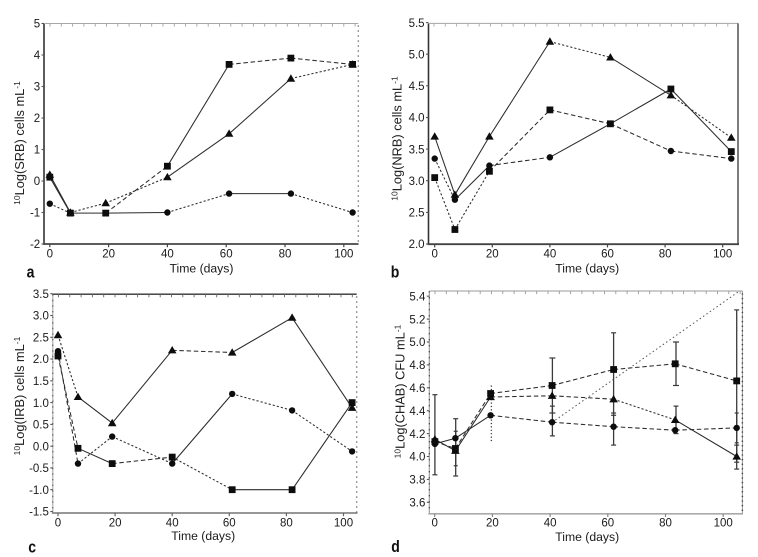 The image size is (758, 557). Describe the element at coordinates (32, 547) in the screenshot. I see `svg-text: c` at that location.